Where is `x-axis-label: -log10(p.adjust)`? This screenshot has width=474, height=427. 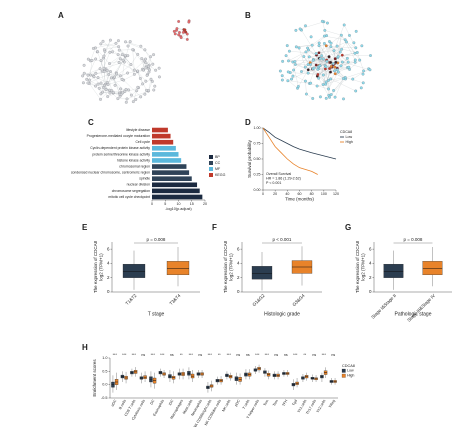
x-axis-label: -log10(p.adjust) is located at coordinates (178, 209).